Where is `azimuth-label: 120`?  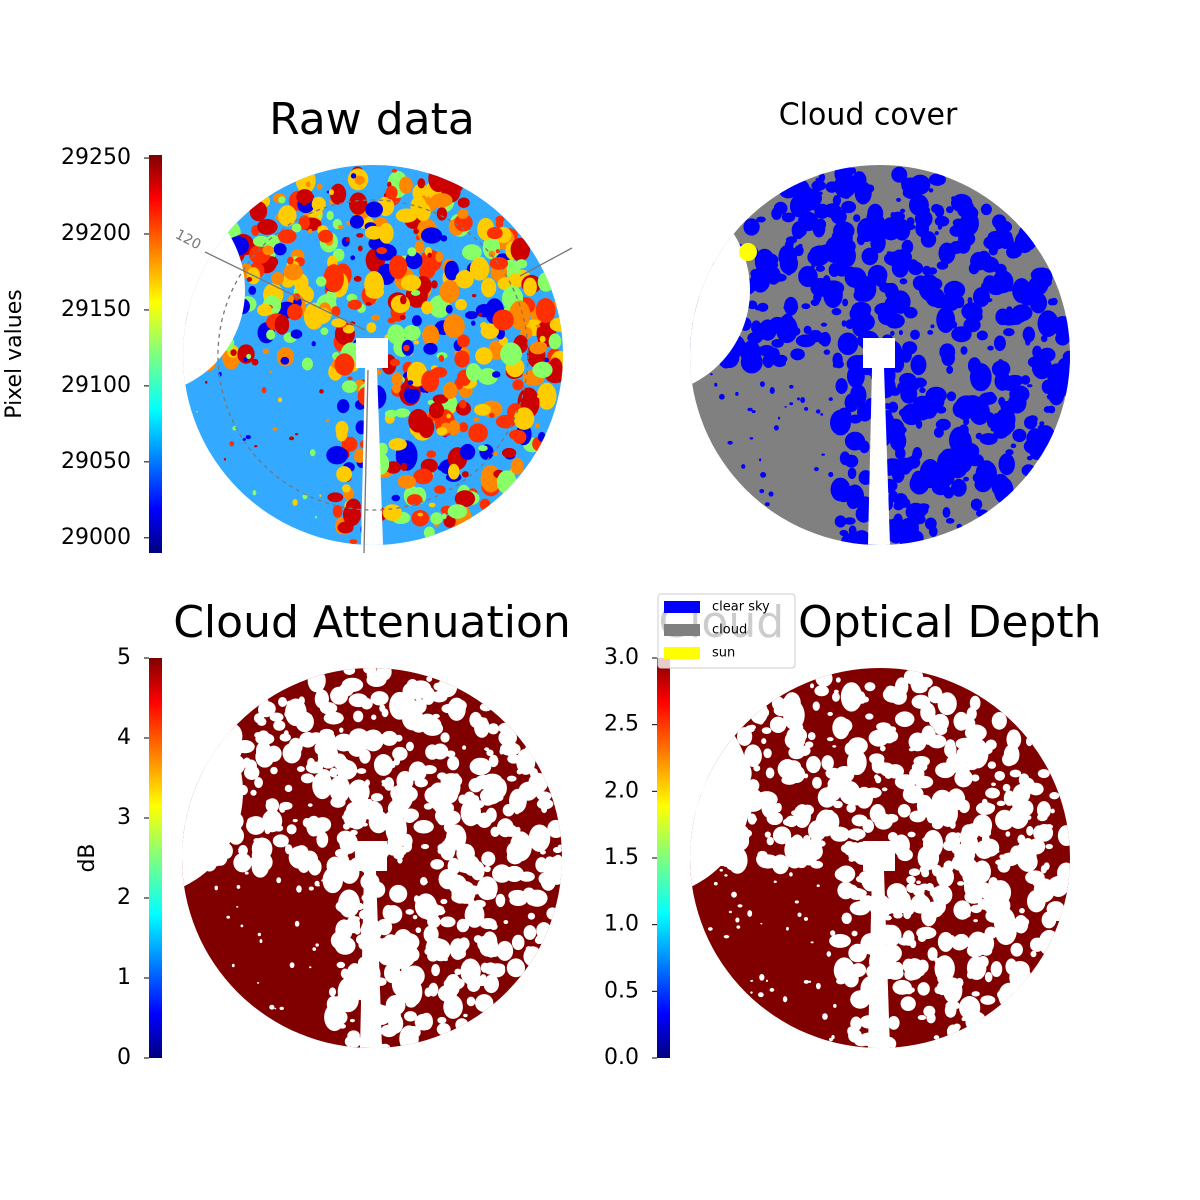 azimuth-label: 120 is located at coordinates (187, 240).